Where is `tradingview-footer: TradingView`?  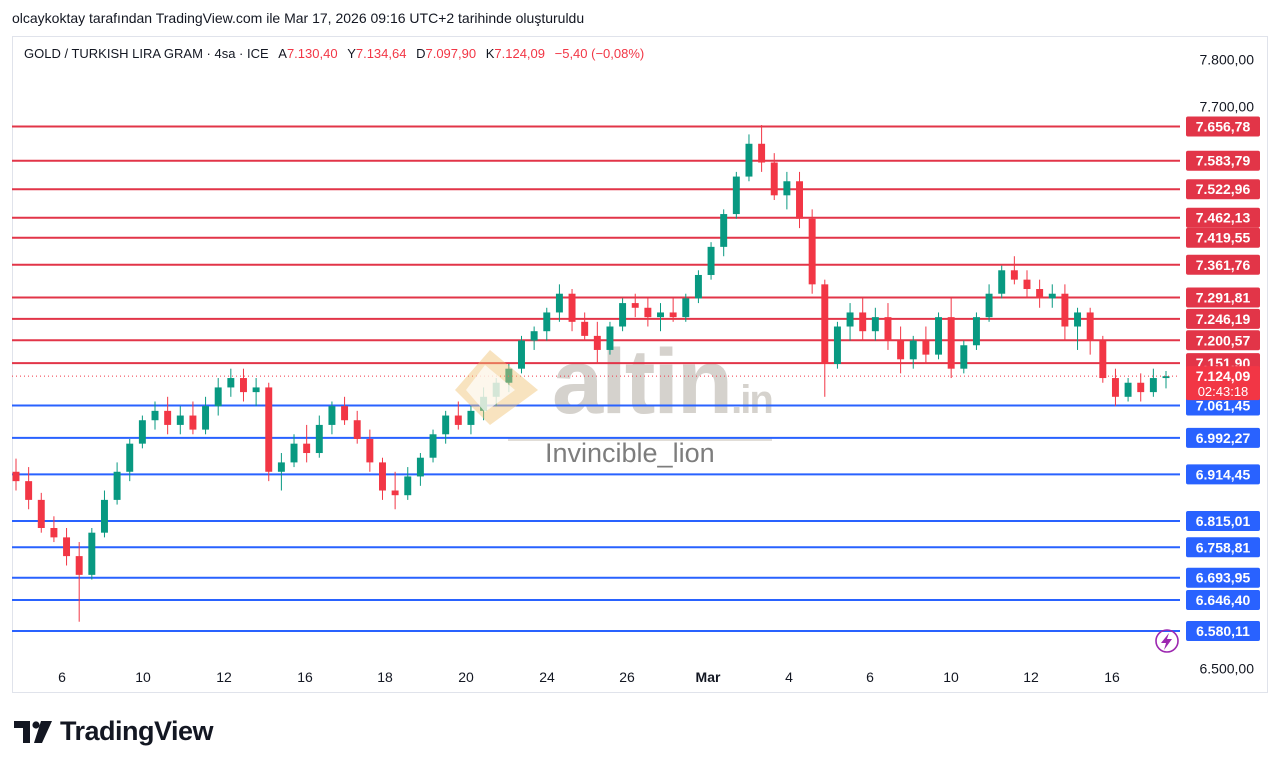 tradingview-footer: TradingView is located at coordinates (114, 731).